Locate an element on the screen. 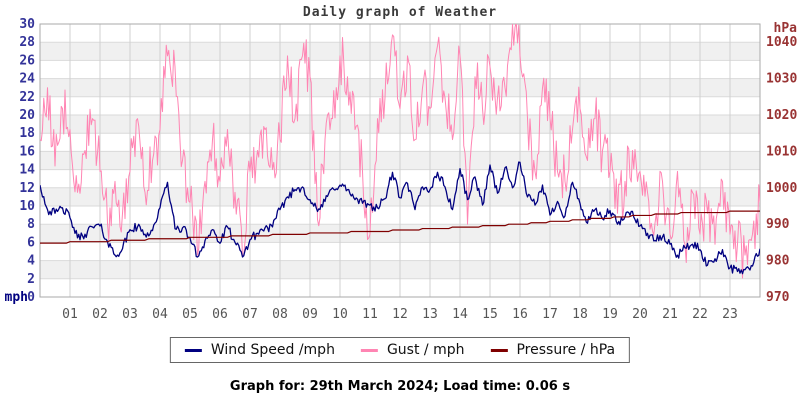 This screenshot has width=800, height=400. x-axis-tick-label: 04 is located at coordinates (160, 314).